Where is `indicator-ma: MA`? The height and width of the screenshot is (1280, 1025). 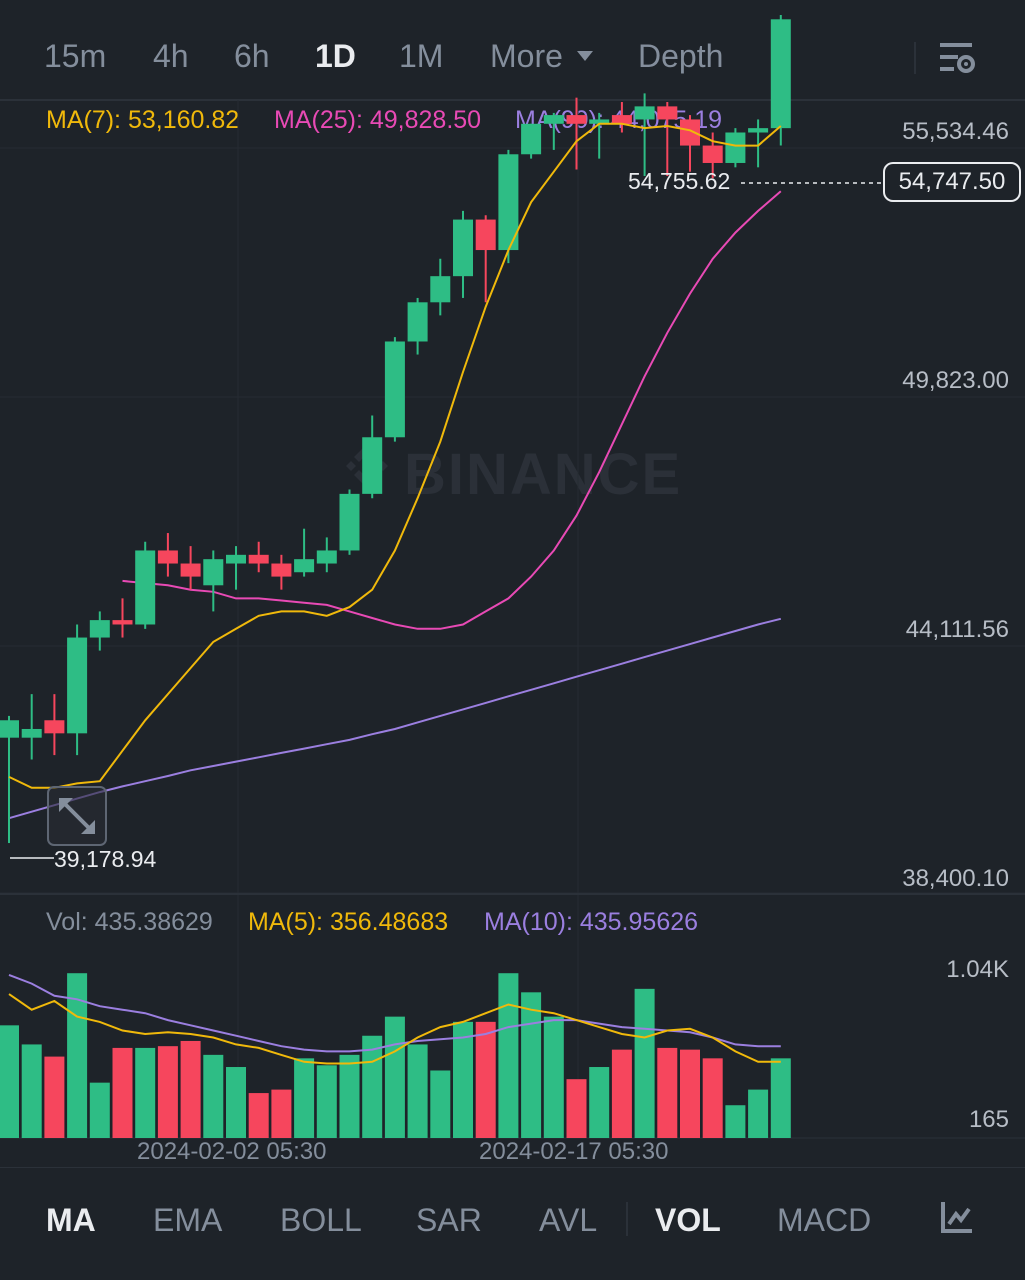
indicator-ma: MA is located at coordinates (71, 1220).